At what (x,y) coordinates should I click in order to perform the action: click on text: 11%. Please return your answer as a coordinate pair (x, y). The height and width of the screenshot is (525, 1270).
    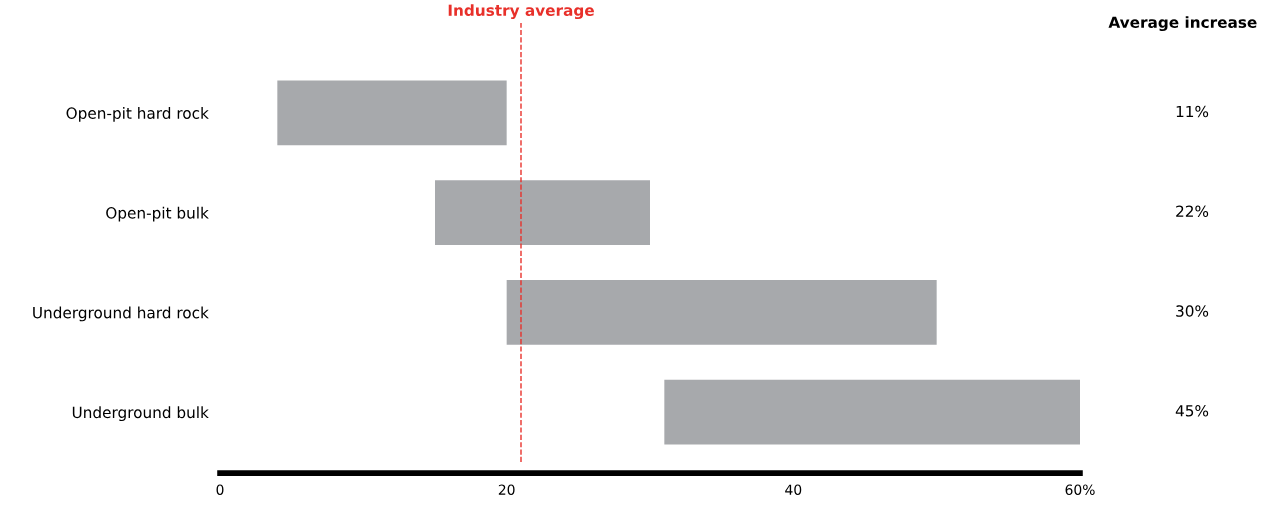
    Looking at the image, I should click on (1192, 111).